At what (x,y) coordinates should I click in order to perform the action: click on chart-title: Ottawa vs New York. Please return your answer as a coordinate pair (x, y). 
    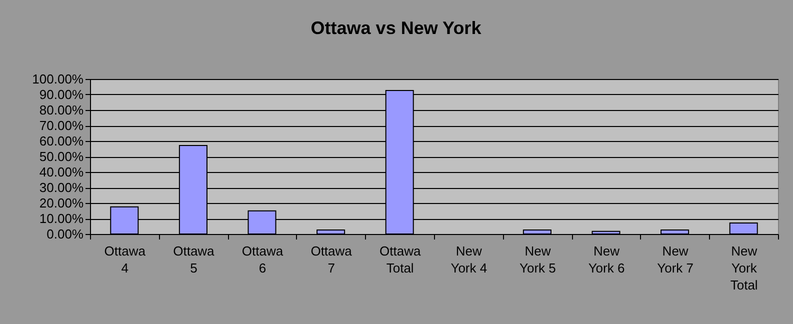
    Looking at the image, I should click on (396, 28).